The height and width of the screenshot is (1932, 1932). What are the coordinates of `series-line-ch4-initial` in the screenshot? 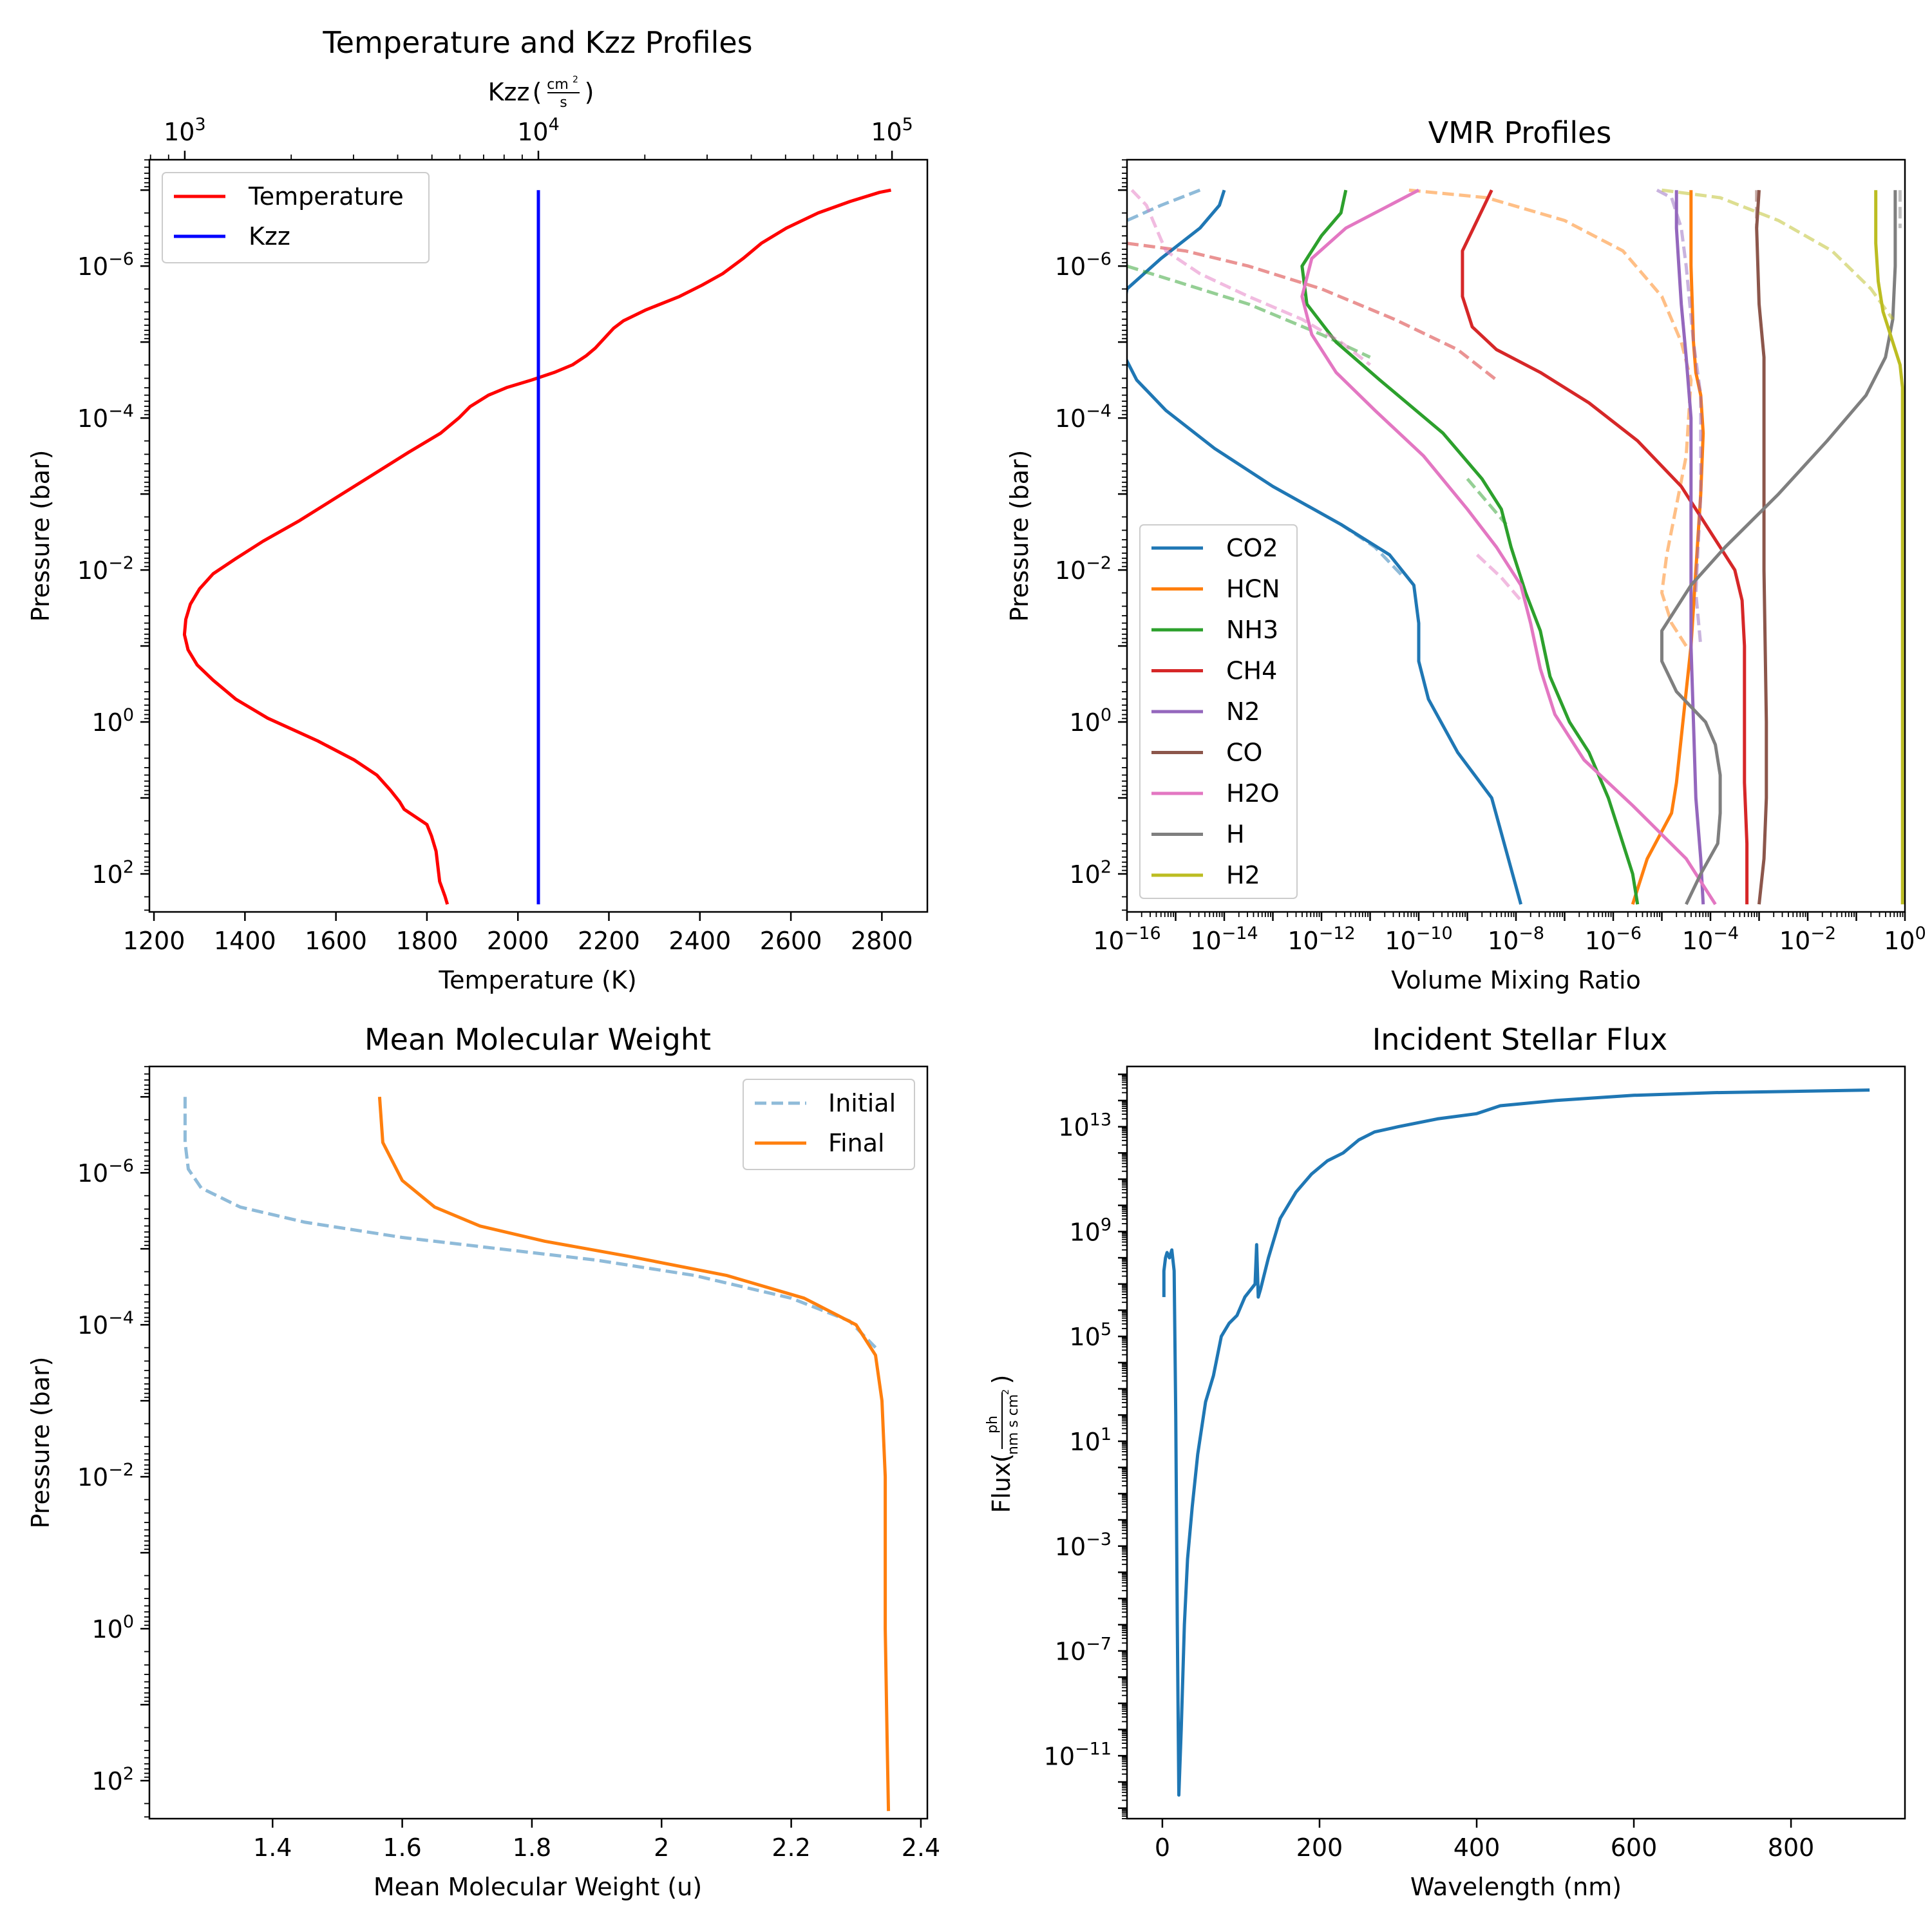 It's located at (1313, 312).